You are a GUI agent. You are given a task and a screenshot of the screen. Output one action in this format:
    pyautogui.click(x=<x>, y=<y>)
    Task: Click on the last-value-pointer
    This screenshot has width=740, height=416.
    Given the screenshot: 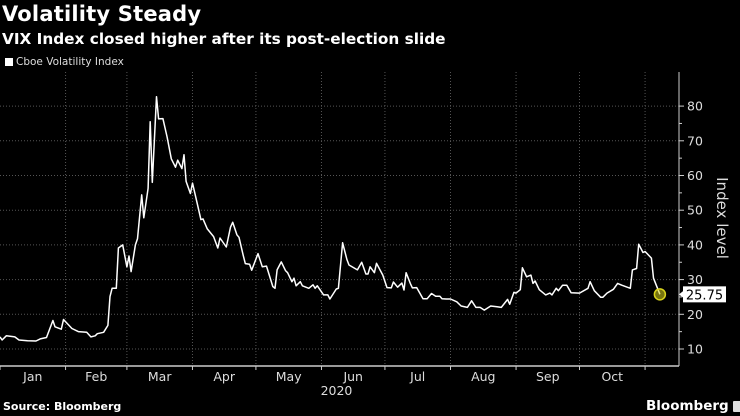 What is the action you would take?
    pyautogui.click(x=681, y=294)
    